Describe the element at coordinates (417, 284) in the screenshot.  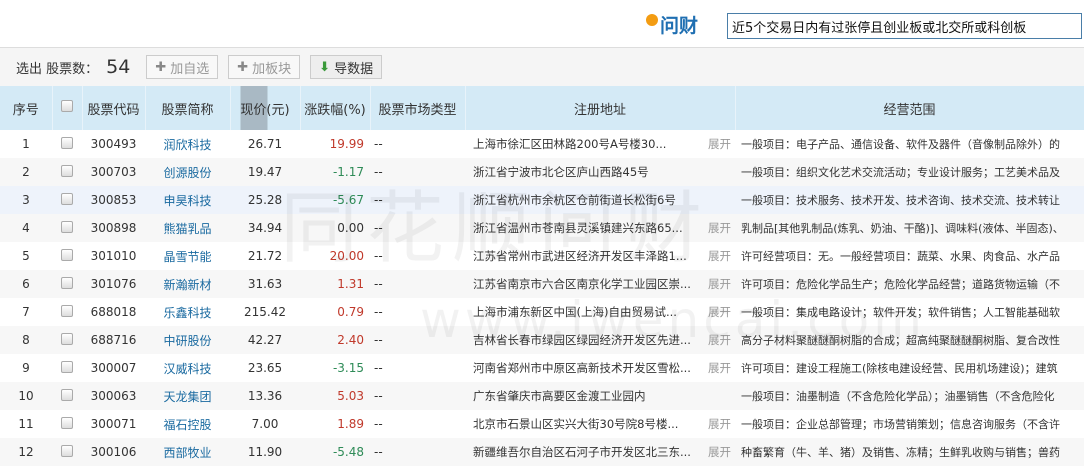
I see `market-type: --` at that location.